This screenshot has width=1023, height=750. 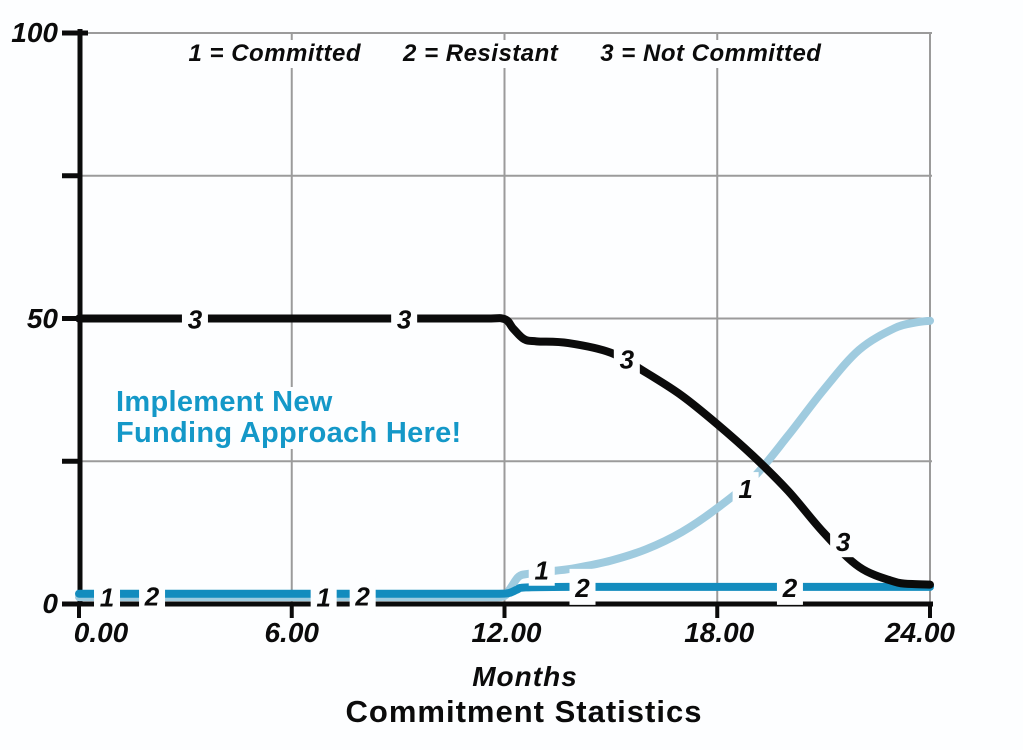 What do you see at coordinates (42, 318) in the screenshot?
I see `y-tick-label: 50` at bounding box center [42, 318].